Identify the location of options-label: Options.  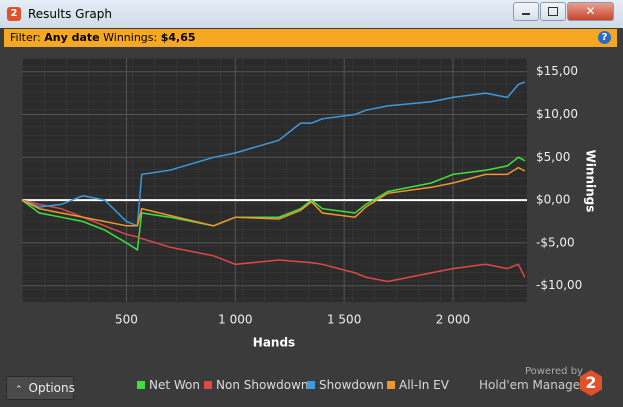
(51, 388).